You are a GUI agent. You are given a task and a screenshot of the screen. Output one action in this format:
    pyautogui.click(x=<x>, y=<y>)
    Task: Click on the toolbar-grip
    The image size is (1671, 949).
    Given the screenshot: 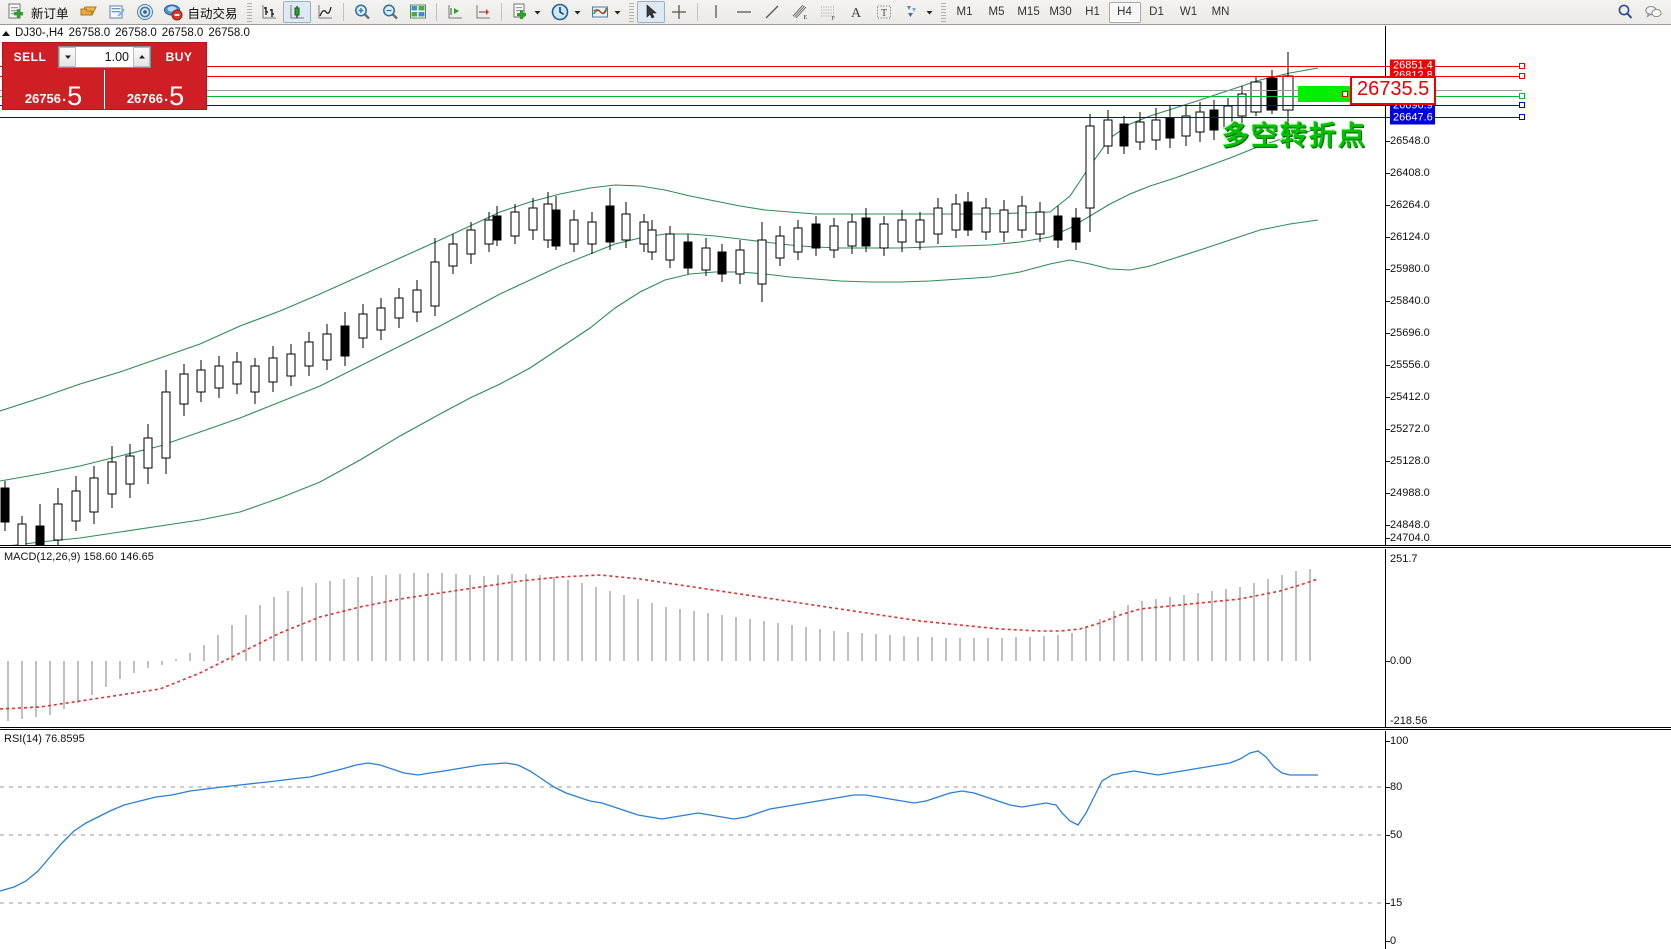 What is the action you would take?
    pyautogui.click(x=249, y=12)
    